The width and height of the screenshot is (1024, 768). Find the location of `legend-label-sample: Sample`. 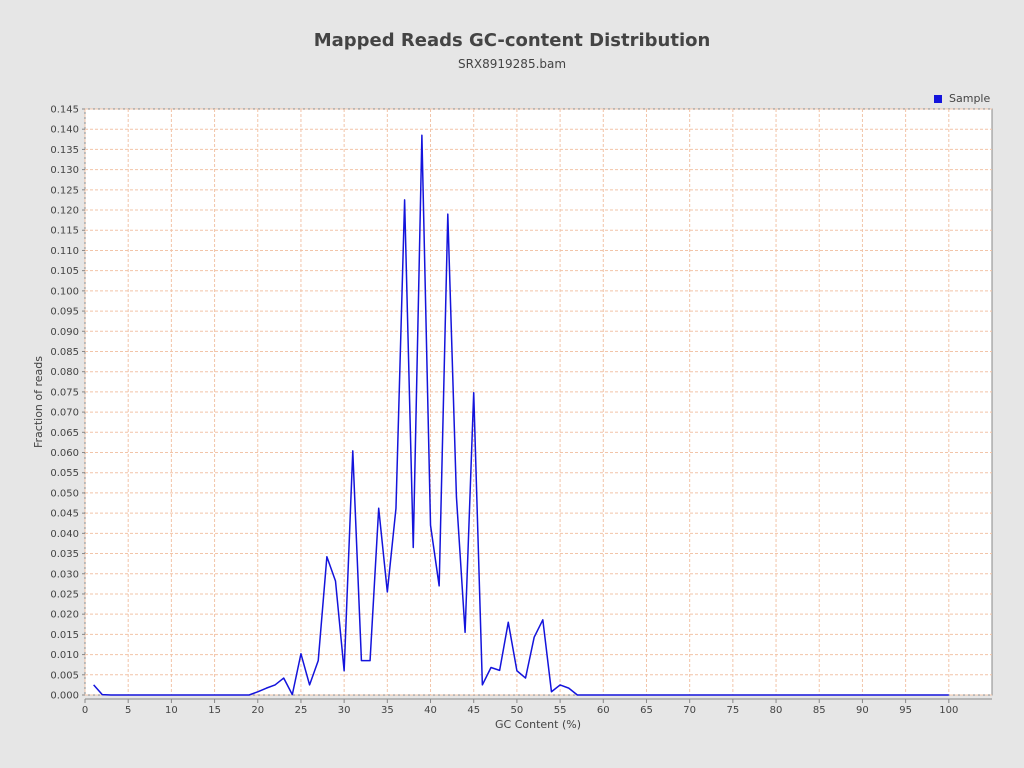

legend-label-sample: Sample is located at coordinates (970, 98).